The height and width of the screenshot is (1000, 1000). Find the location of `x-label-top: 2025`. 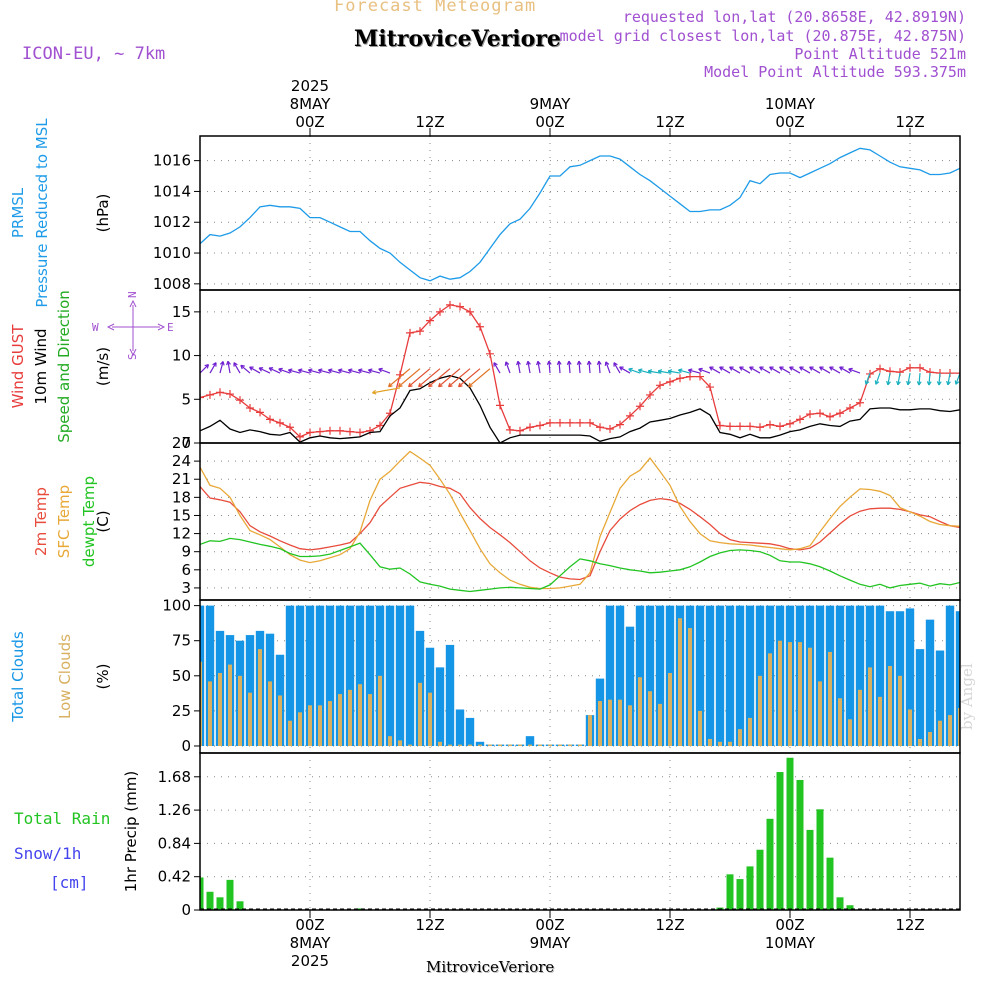

x-label-top: 2025 is located at coordinates (310, 86).